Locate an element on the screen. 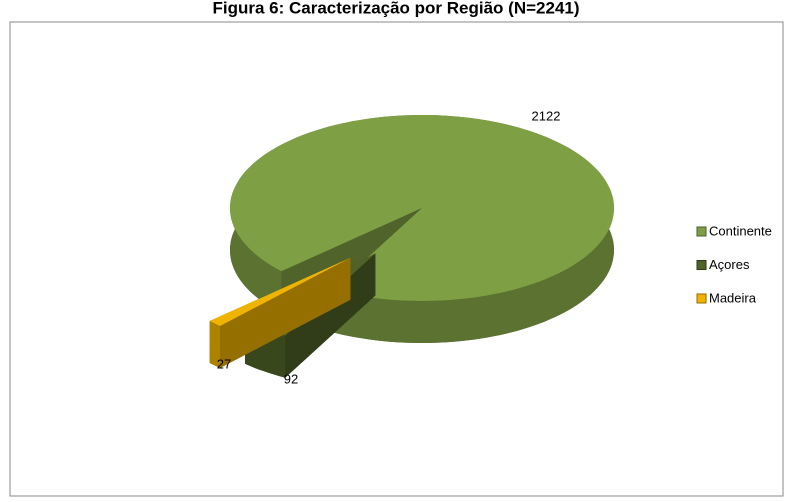  data-label: 92 is located at coordinates (291, 378).